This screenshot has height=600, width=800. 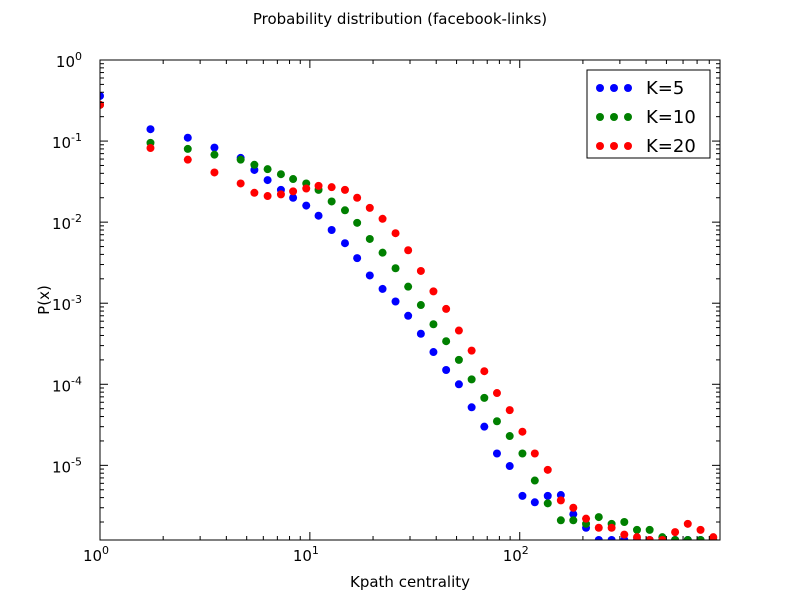 I want to click on legend-label: K=10, so click(x=671, y=117).